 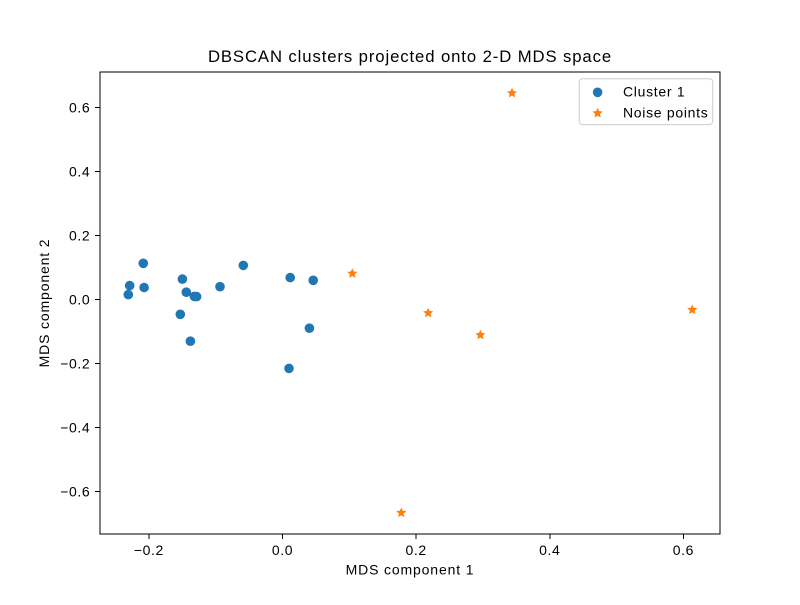 I want to click on svg-text: Cluster 1, so click(x=654, y=92).